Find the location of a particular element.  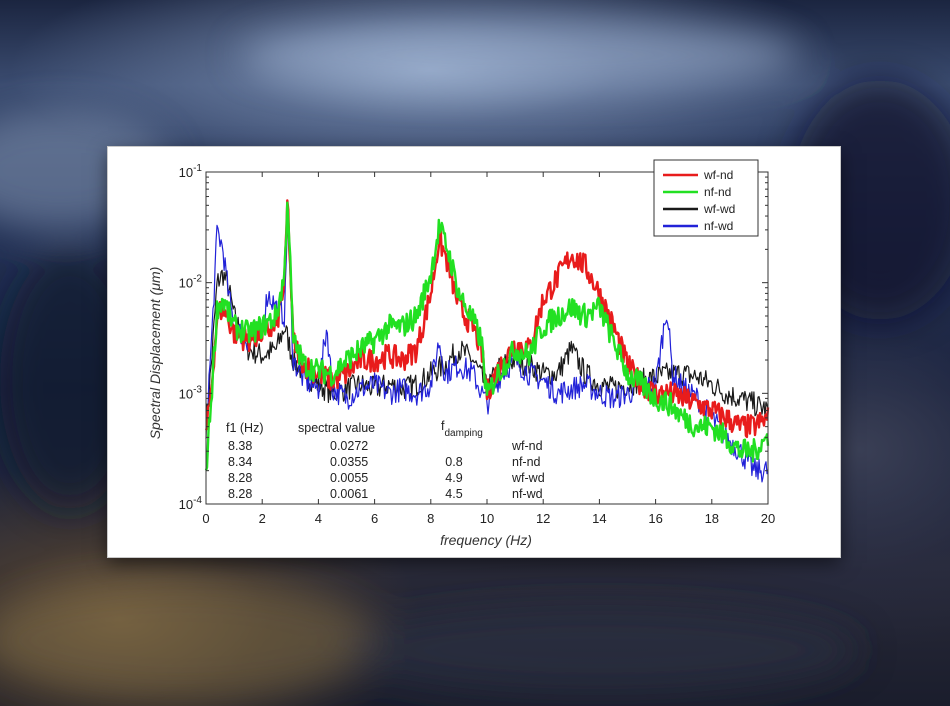

x-axis-label: frequency (Hz) is located at coordinates (486, 540).